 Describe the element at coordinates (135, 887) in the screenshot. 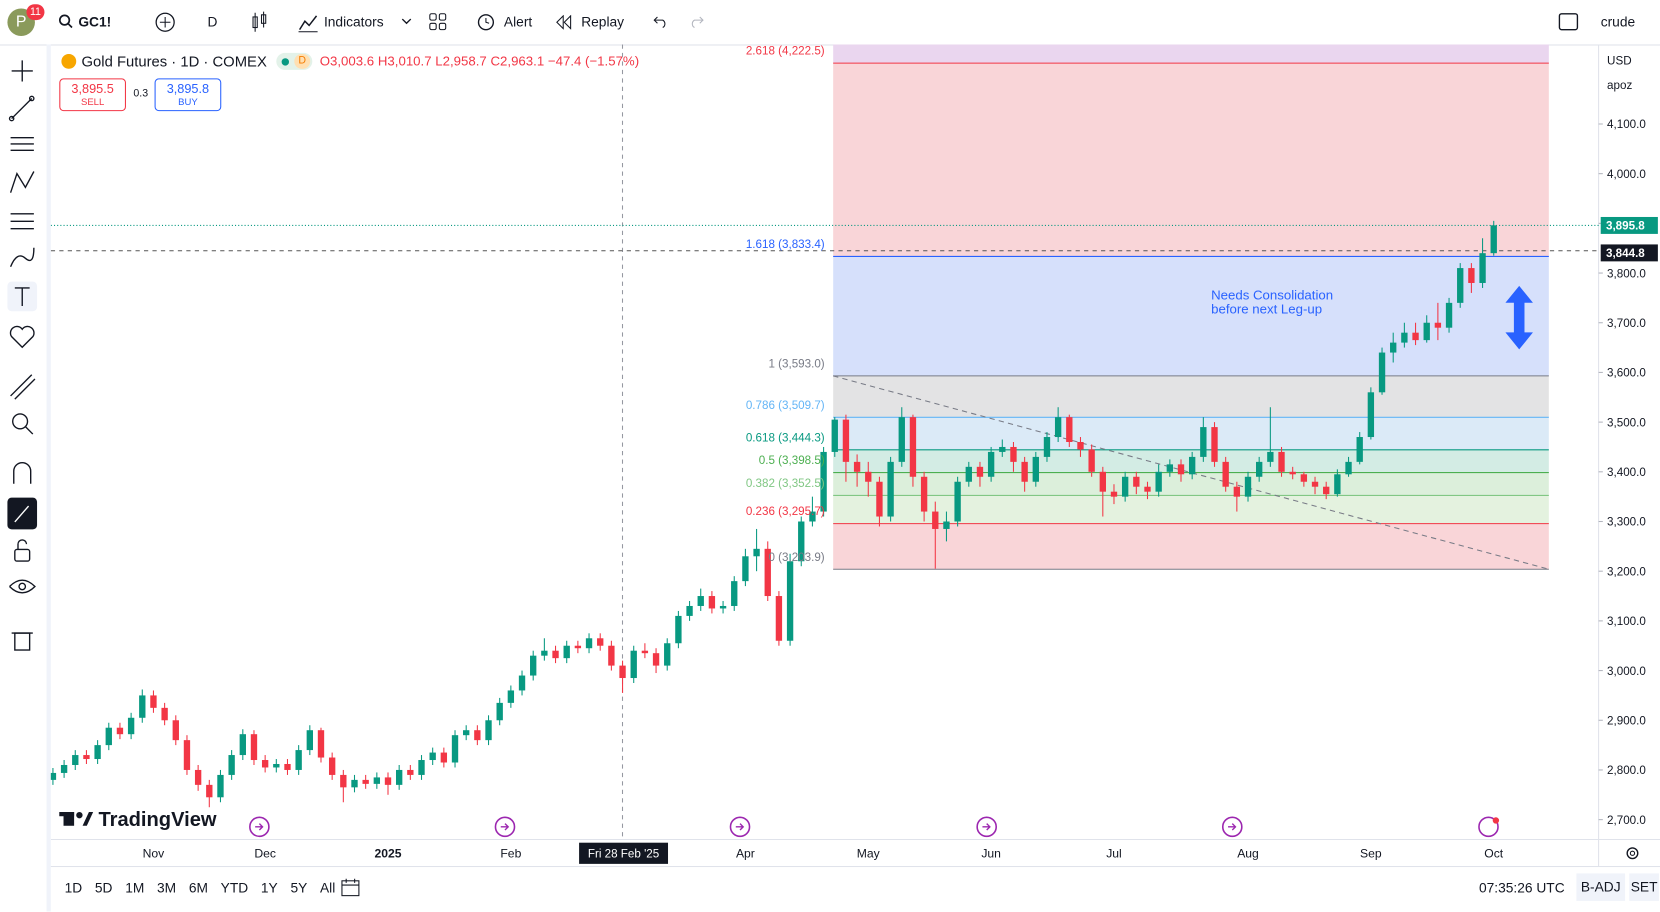

I see `range-button: 1M` at that location.